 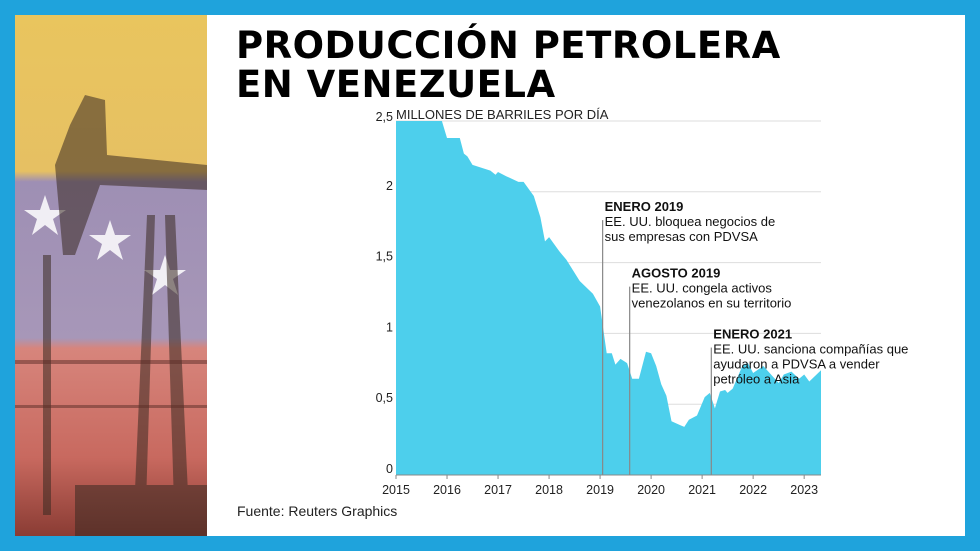 What do you see at coordinates (384, 117) in the screenshot?
I see `y-tick-label: 2,5` at bounding box center [384, 117].